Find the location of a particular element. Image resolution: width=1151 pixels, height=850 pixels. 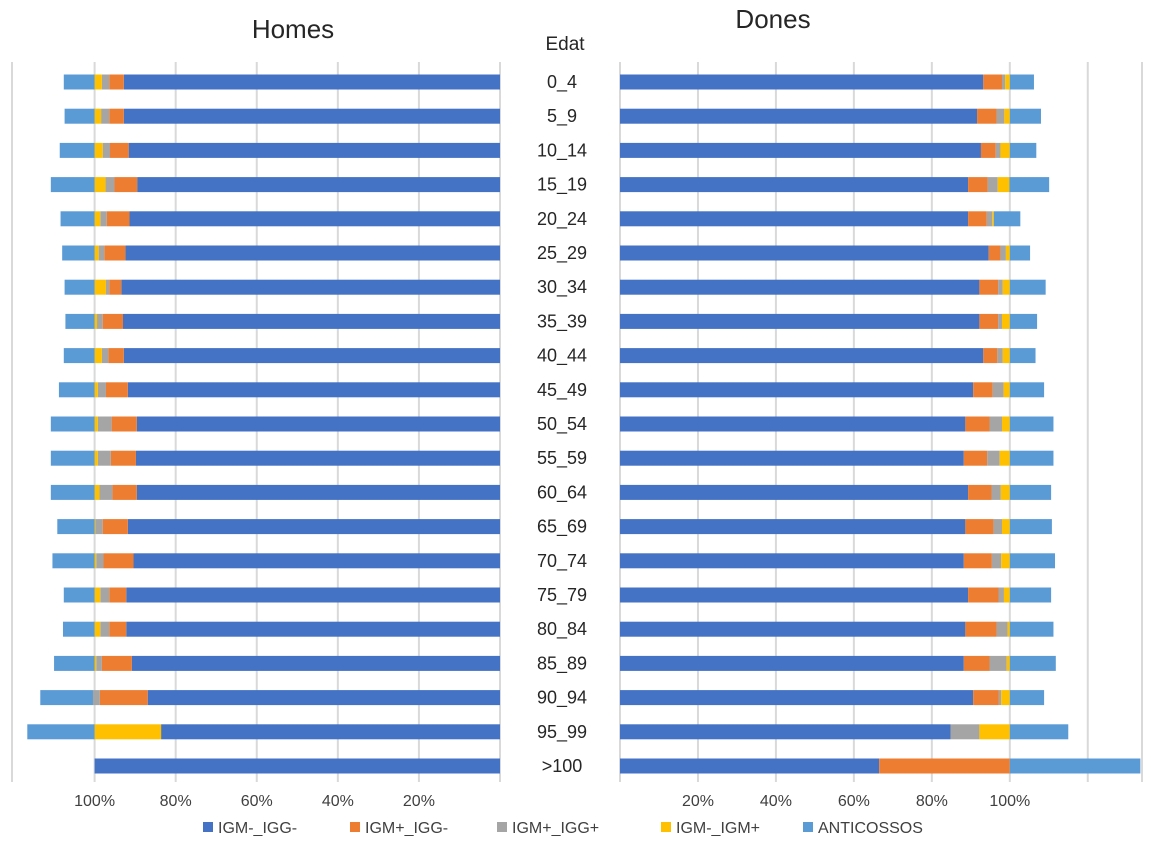

category-label: 10_14 is located at coordinates (562, 150).